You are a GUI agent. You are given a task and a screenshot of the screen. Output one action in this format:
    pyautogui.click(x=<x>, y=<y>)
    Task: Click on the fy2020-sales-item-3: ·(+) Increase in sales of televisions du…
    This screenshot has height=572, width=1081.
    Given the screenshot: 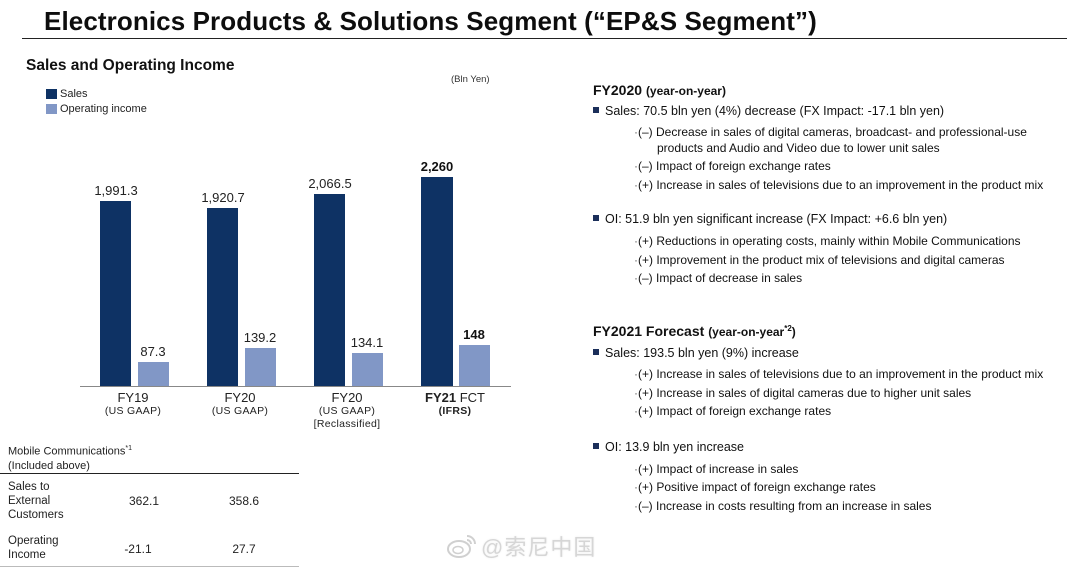 What is the action you would take?
    pyautogui.click(x=839, y=185)
    